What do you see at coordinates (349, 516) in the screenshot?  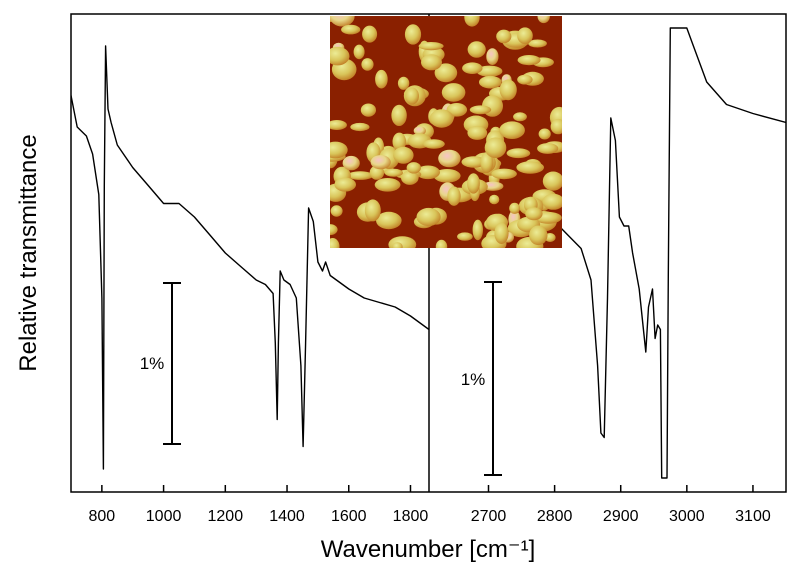 I see `x-tick-label-1600: 1600` at bounding box center [349, 516].